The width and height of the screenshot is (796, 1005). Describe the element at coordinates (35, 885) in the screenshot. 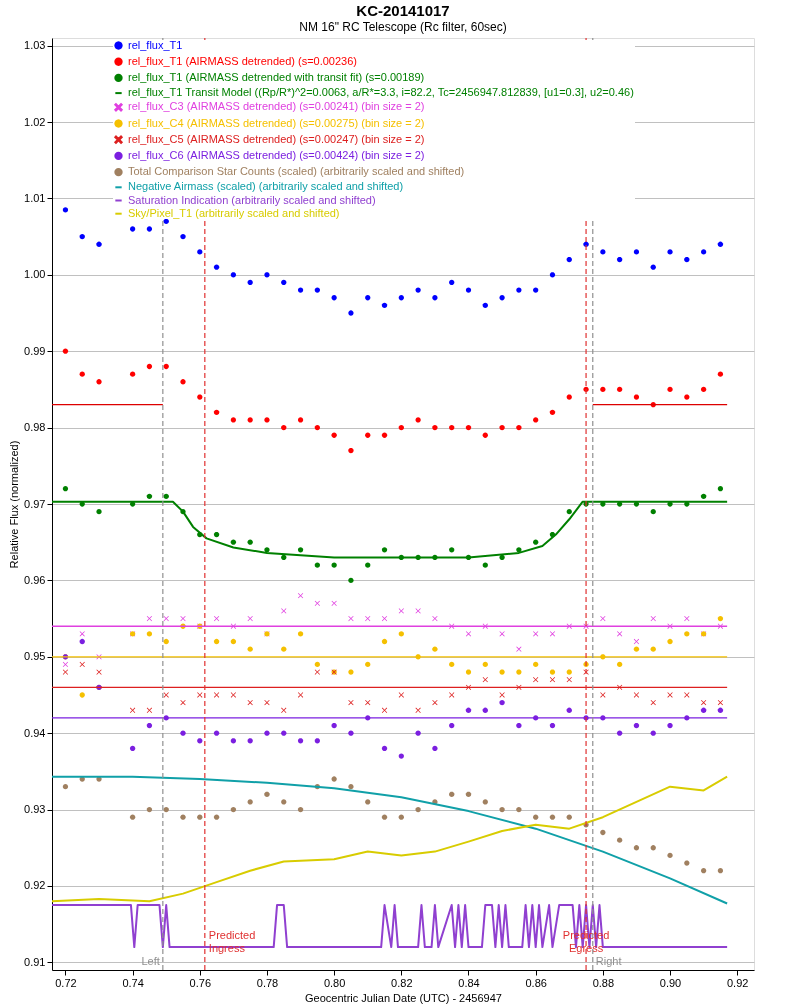

I see `y-tick-label: 0.92` at that location.